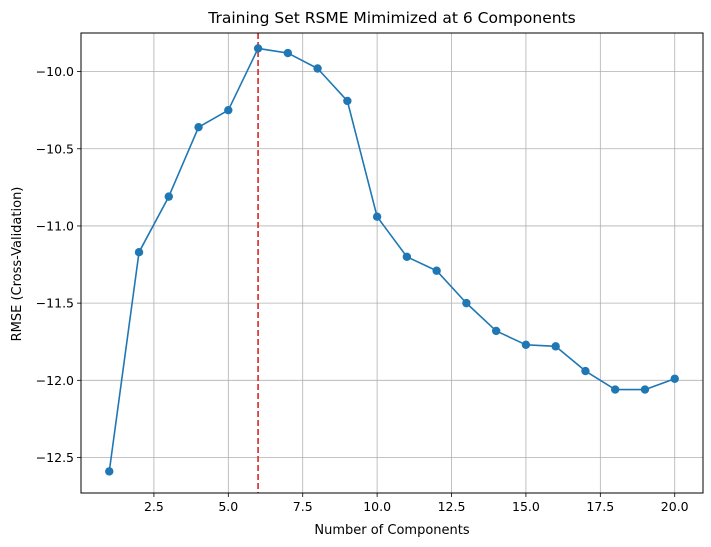 The height and width of the screenshot is (547, 711). I want to click on x-axis: 2.5 5.0 7.5 10.0 12.5 15.0 17.5 20.0, so click(416, 503).